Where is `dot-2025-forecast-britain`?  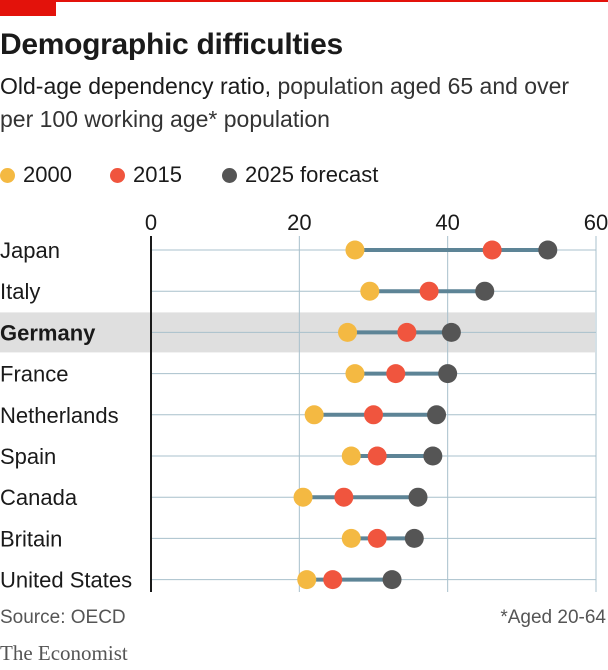
dot-2025-forecast-britain is located at coordinates (414, 538).